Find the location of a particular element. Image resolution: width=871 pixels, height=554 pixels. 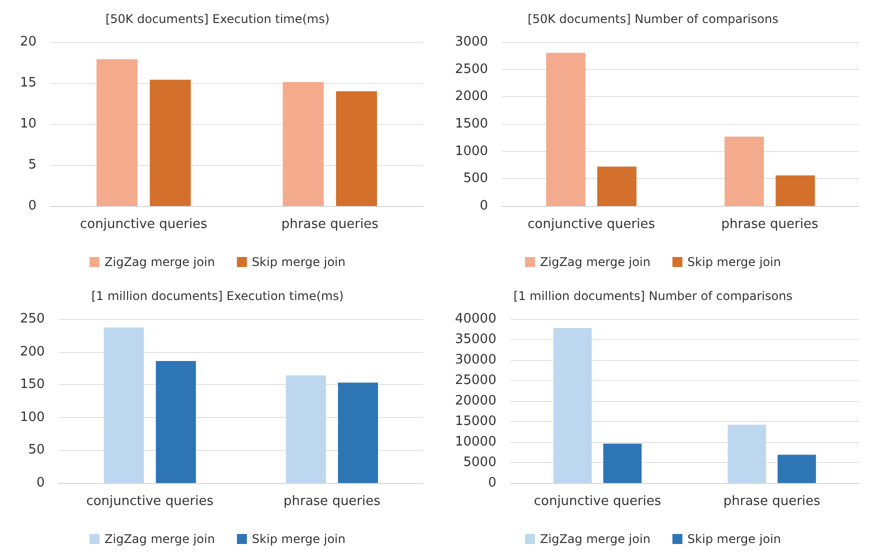

chart-title: [50K documents] Execution time(ms) is located at coordinates (217, 19).